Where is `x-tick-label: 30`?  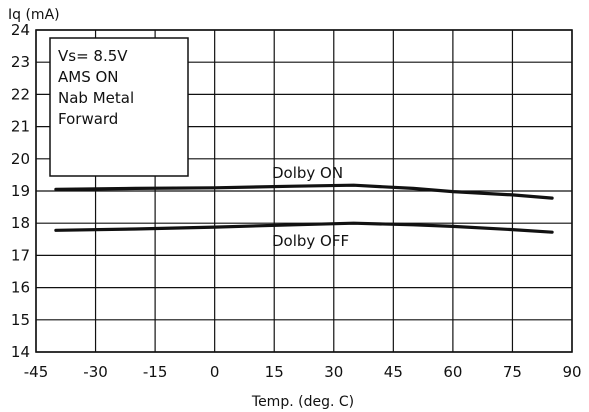 x-tick-label: 30 is located at coordinates (333, 372).